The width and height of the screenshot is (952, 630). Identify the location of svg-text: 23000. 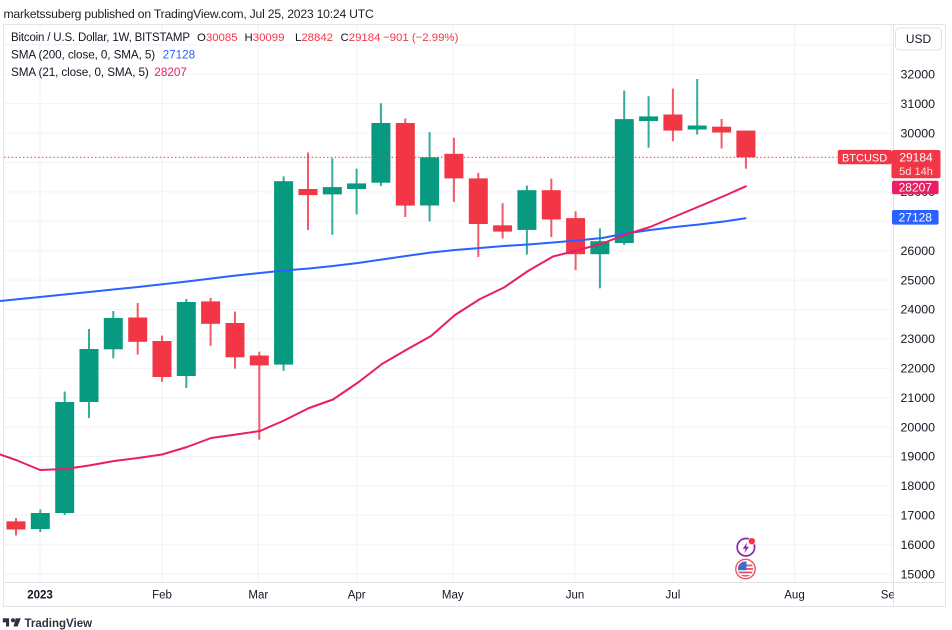
(918, 339).